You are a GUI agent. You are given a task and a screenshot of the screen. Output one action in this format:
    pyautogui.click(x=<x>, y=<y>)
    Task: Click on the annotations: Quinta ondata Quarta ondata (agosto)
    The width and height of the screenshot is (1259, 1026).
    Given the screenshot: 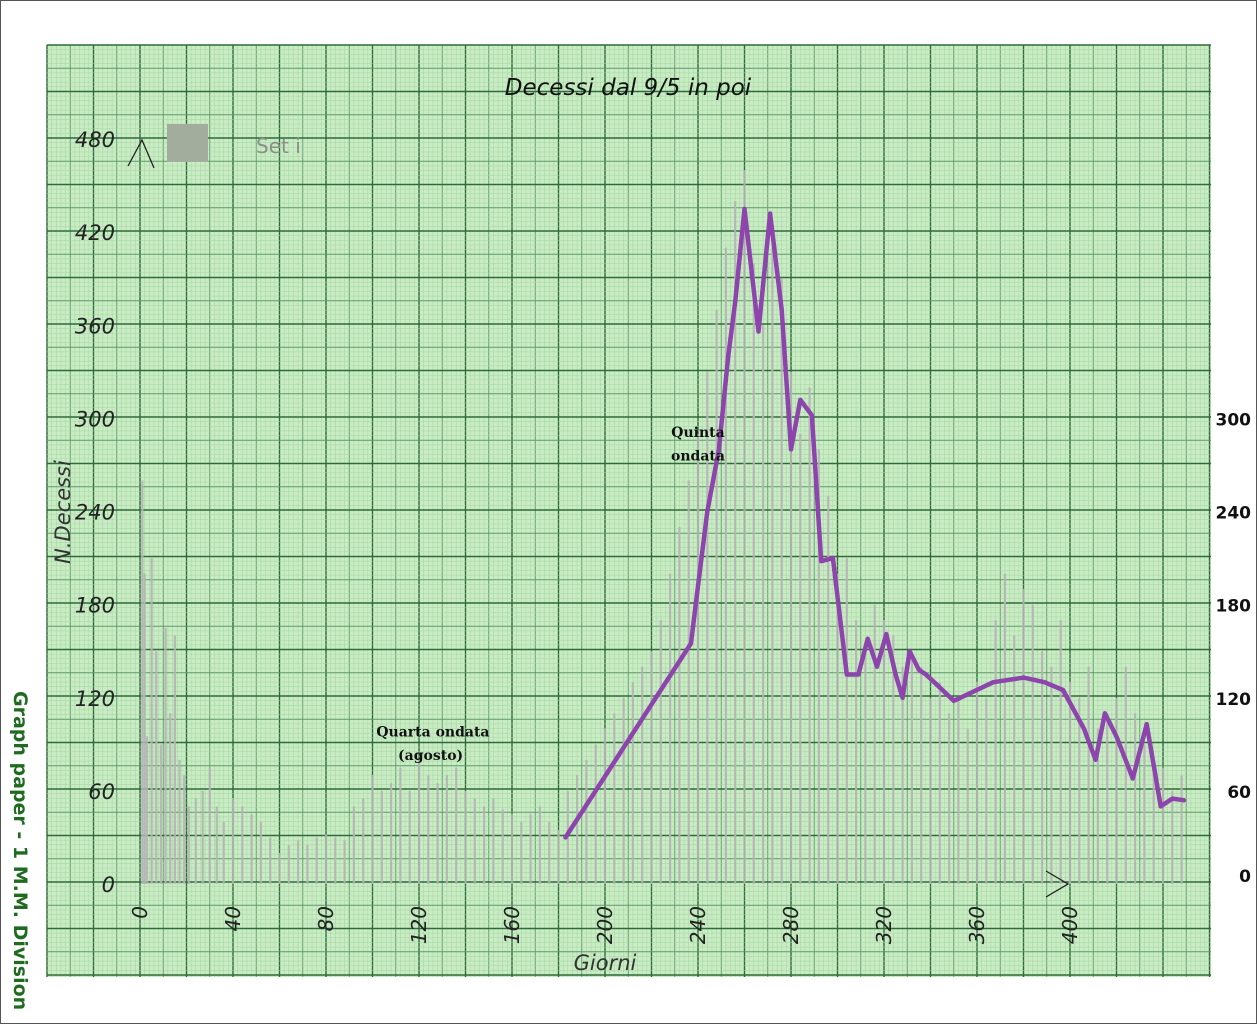 What is the action you would take?
    pyautogui.click(x=550, y=594)
    